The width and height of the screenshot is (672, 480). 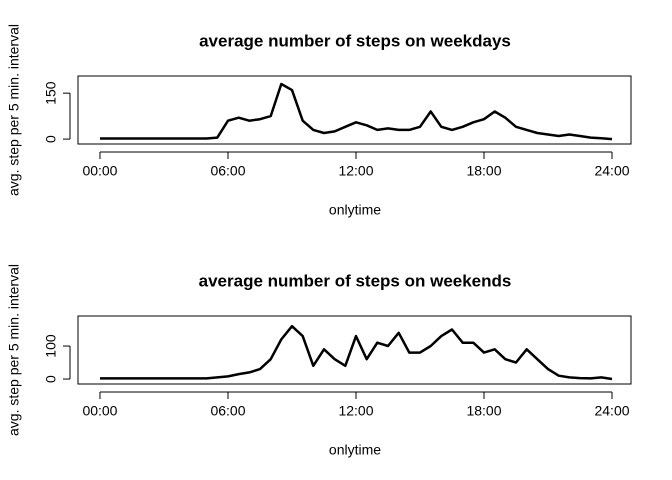 I want to click on y-tick-label: 150, so click(x=51, y=93).